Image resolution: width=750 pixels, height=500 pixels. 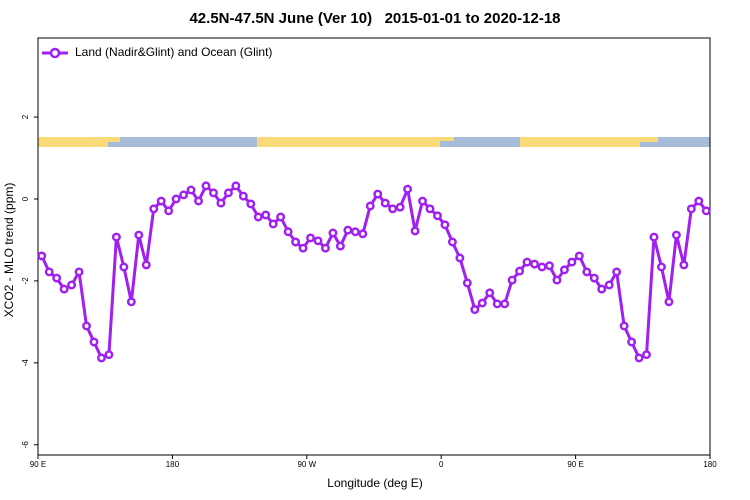 What do you see at coordinates (441, 464) in the screenshot?
I see `x-tick-label: 0` at bounding box center [441, 464].